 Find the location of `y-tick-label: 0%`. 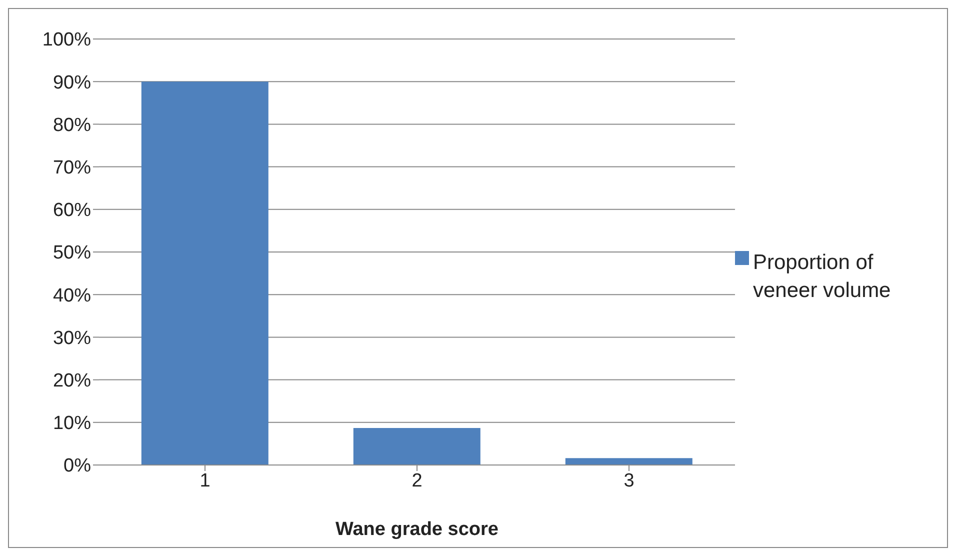

y-tick-label: 0% is located at coordinates (78, 466).